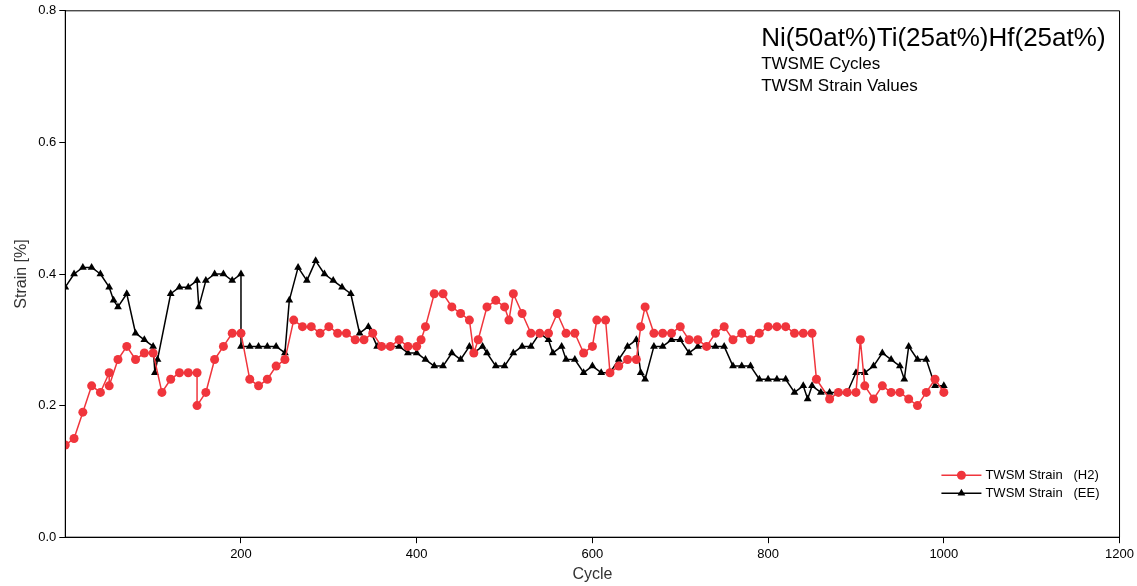 This screenshot has height=586, width=1137. Describe the element at coordinates (821, 63) in the screenshot. I see `text: TWSME Cycles` at that location.